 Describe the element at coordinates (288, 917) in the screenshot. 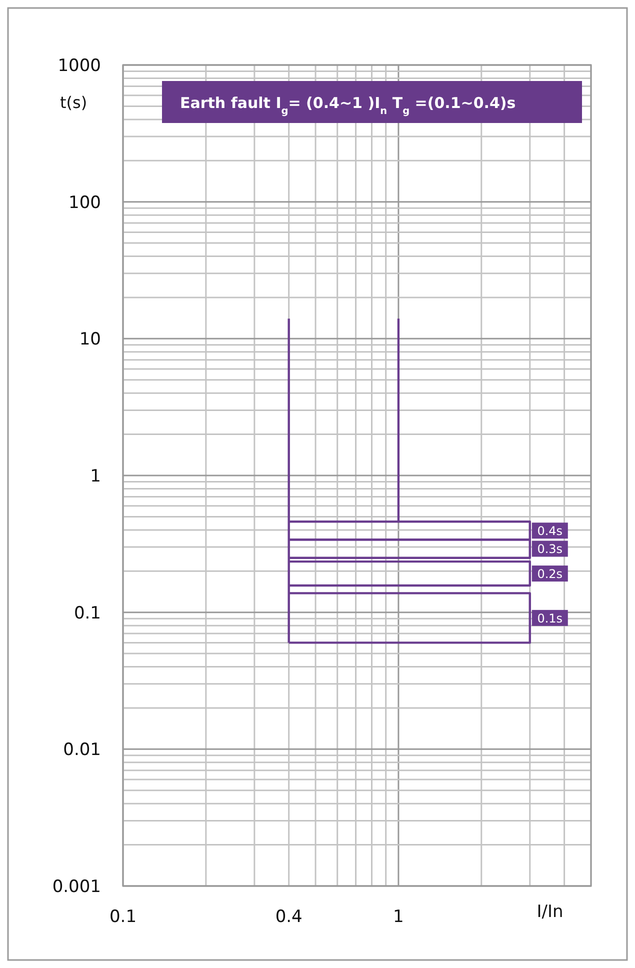

I see `x-tick-label: 0.4` at that location.